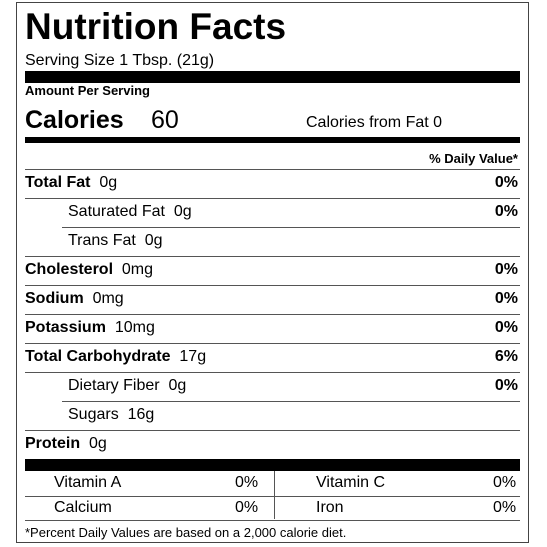  Describe the element at coordinates (505, 482) in the screenshot. I see `vitamin-c-dv: 0%` at that location.